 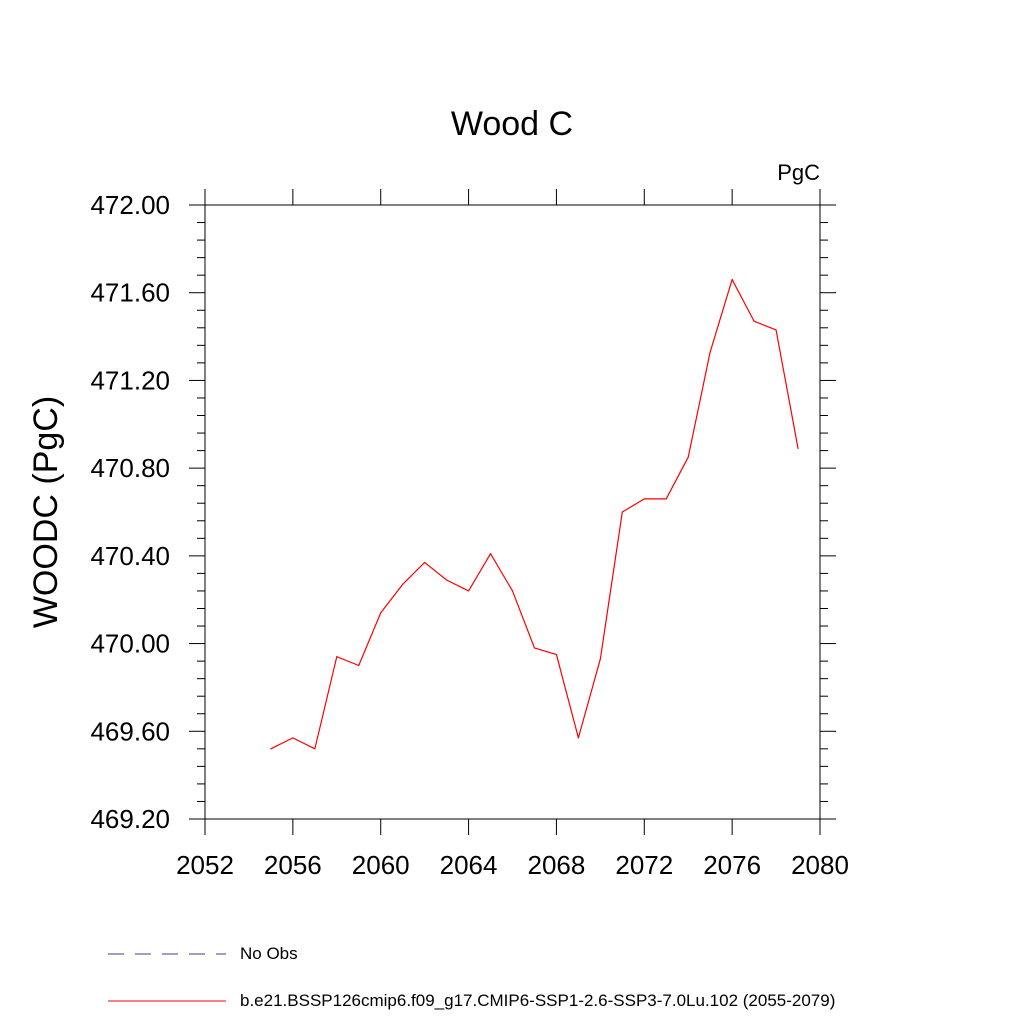 What do you see at coordinates (469, 865) in the screenshot?
I see `x-tick-label: 2064` at bounding box center [469, 865].